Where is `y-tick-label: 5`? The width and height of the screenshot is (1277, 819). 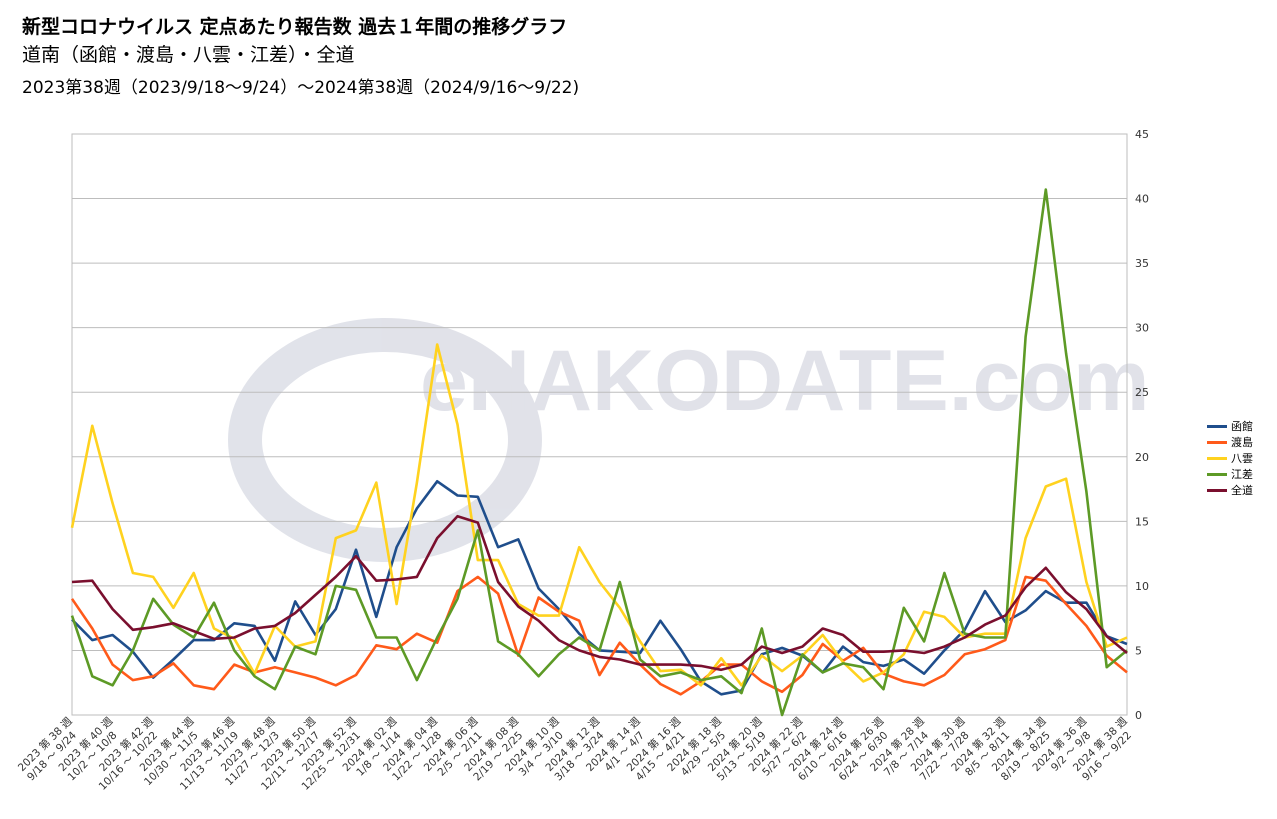
y-tick-label: 5 is located at coordinates (1138, 650).